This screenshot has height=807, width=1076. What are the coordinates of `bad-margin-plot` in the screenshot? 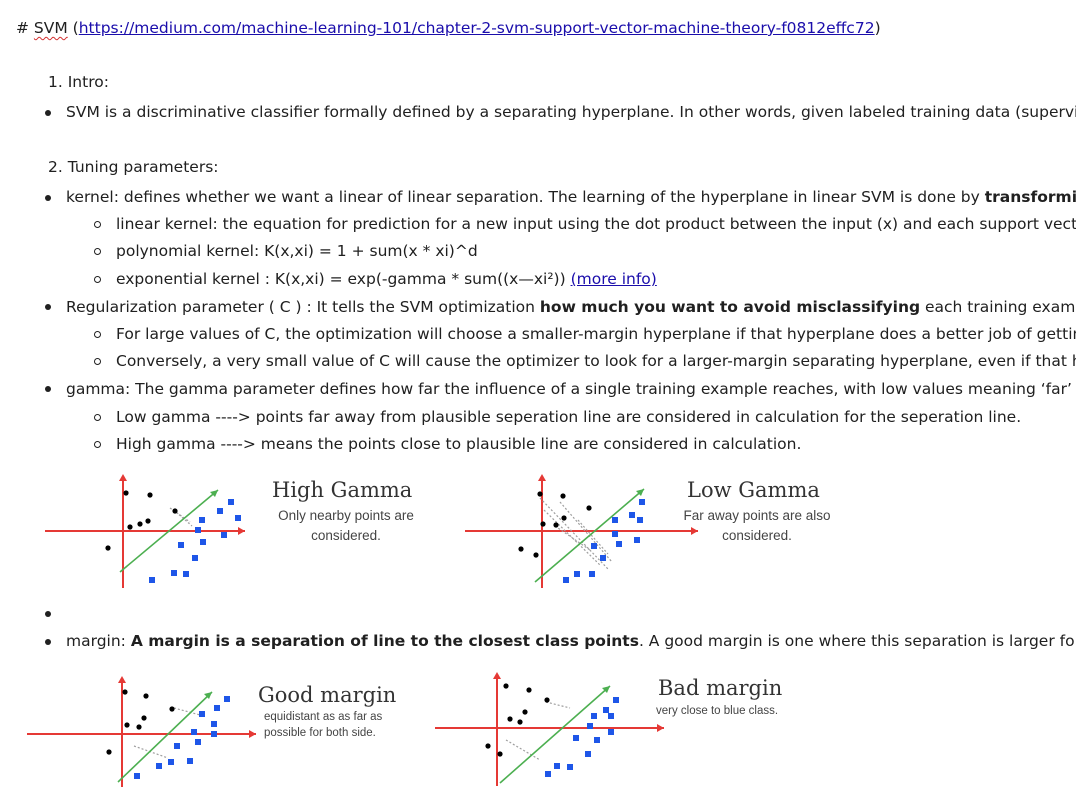 It's located at (549, 729).